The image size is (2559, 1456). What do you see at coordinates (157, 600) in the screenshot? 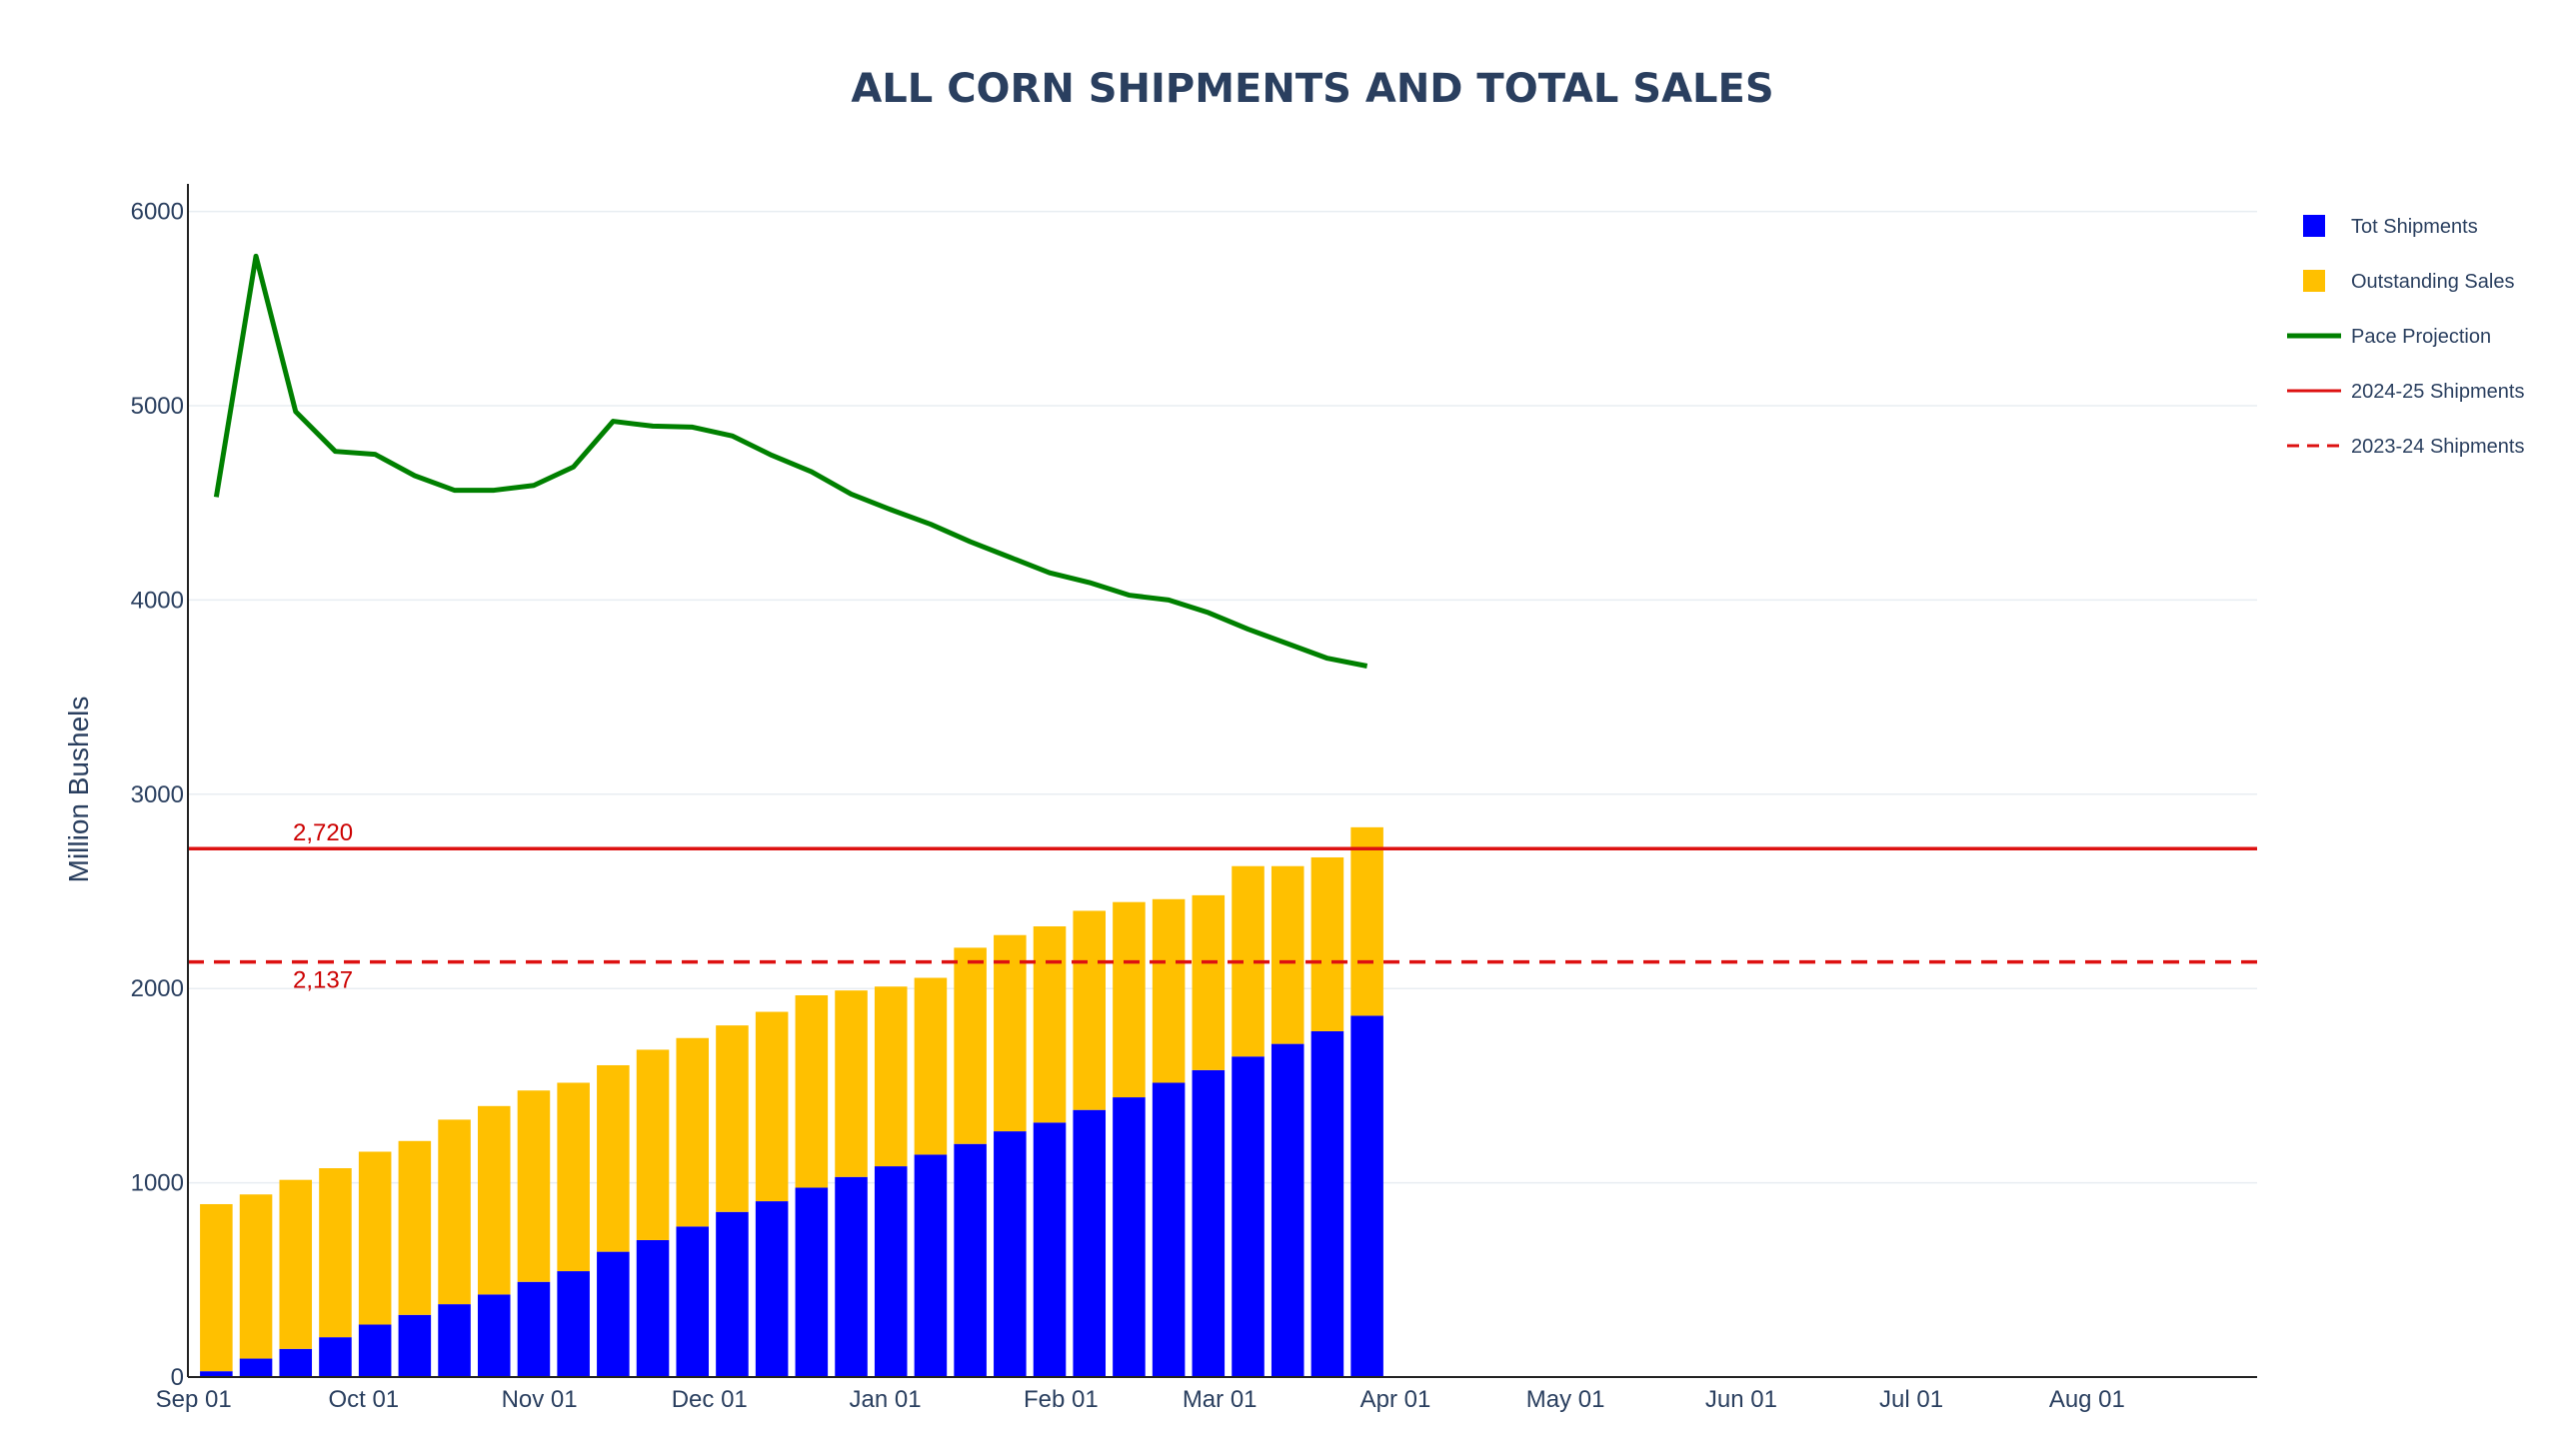
I see `y-tick-4: 4000` at bounding box center [157, 600].